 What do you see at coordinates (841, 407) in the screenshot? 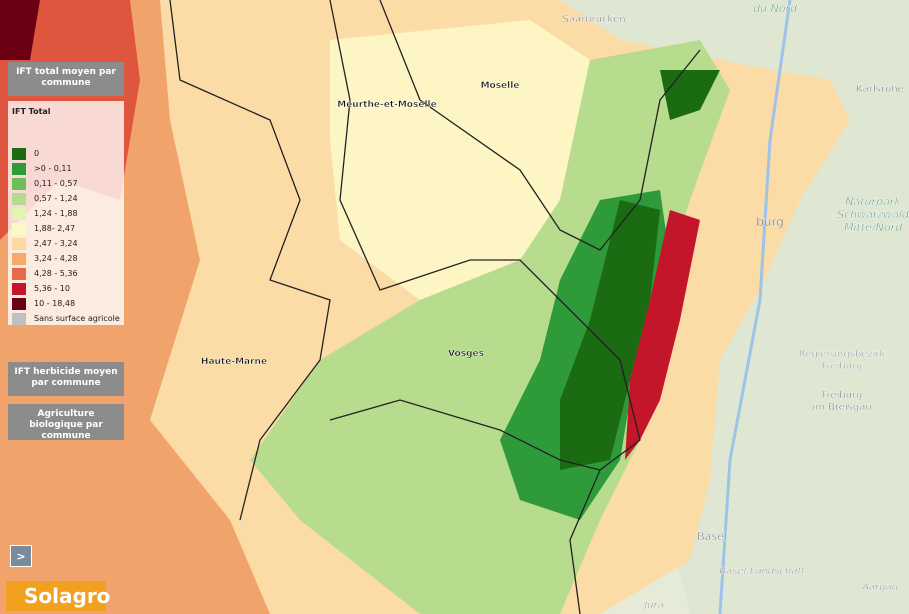
I see `place-label: im Breisgau` at bounding box center [841, 407].